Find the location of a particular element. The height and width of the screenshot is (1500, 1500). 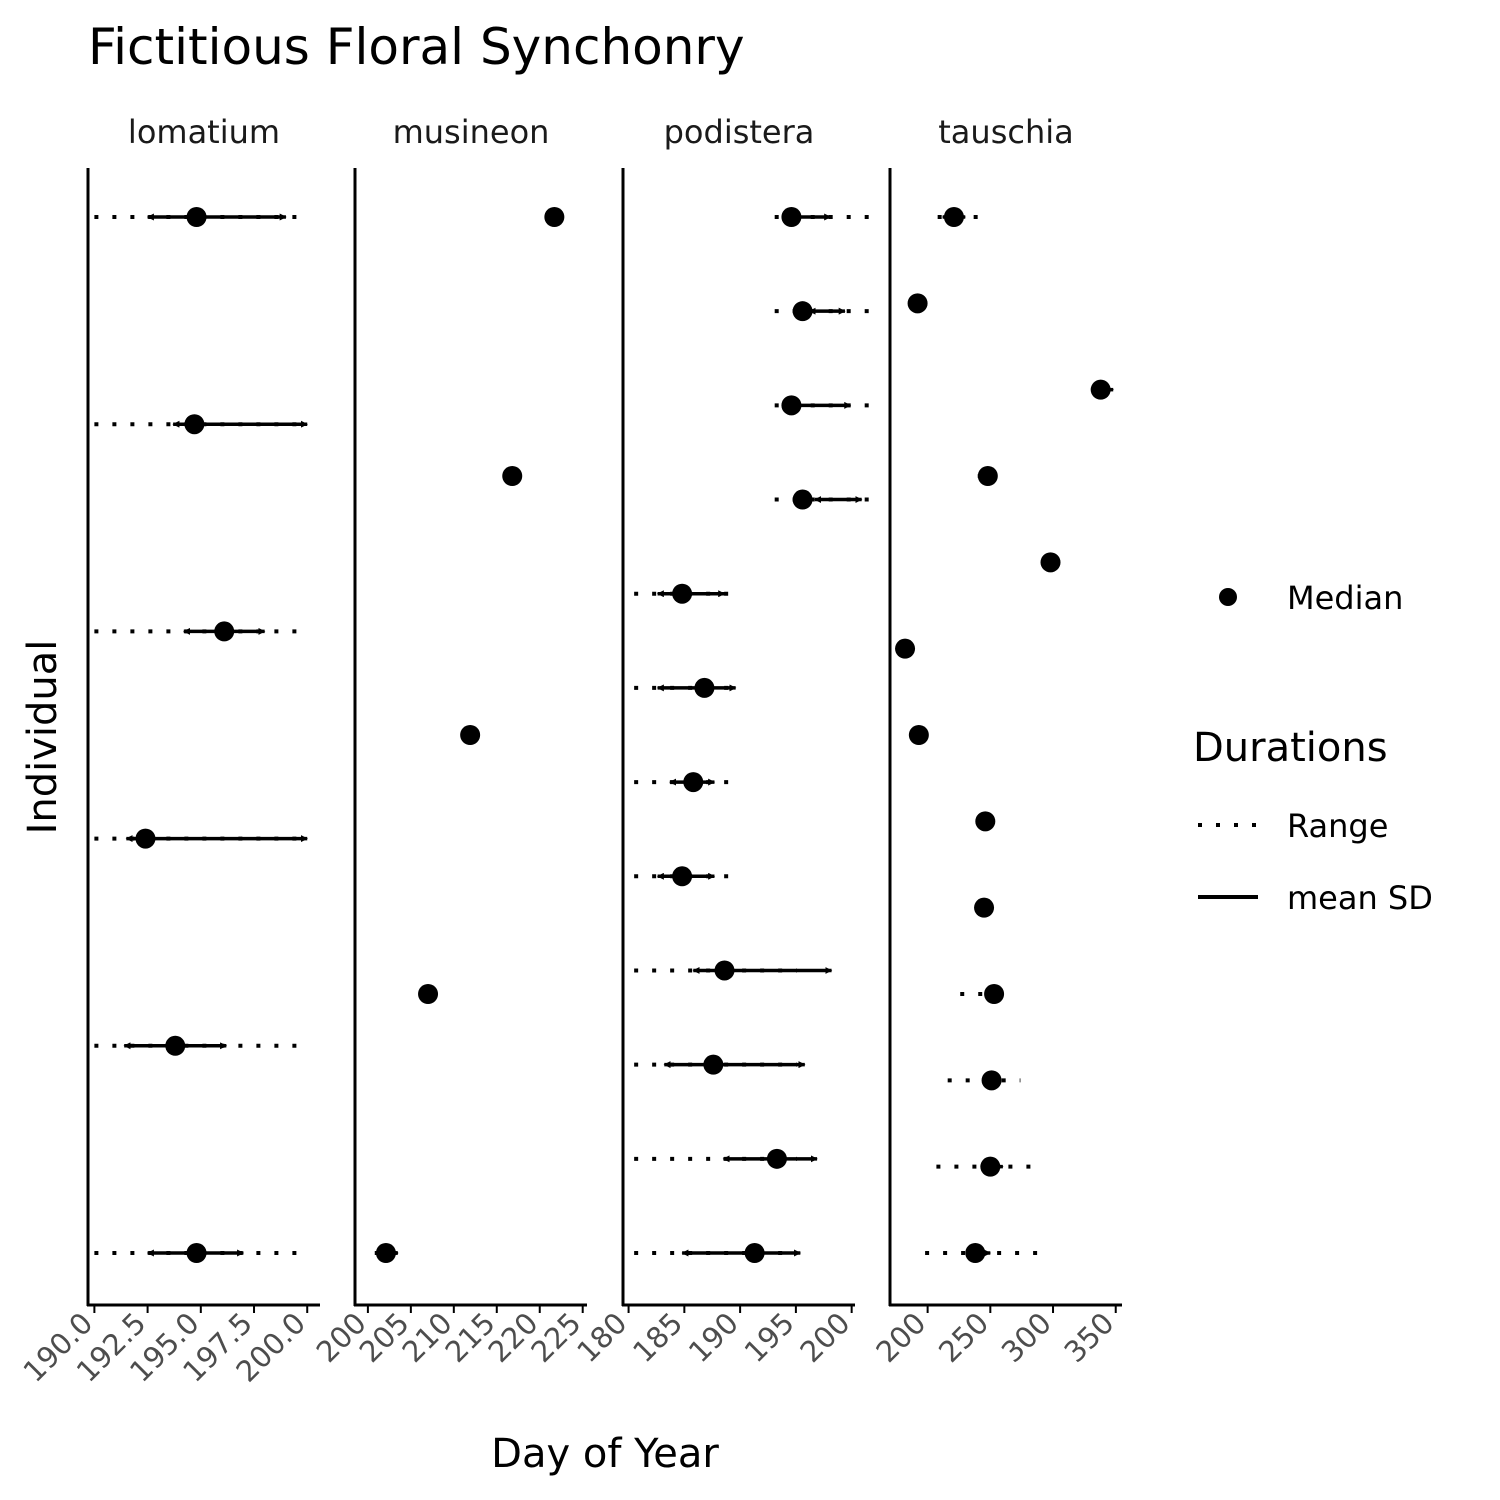

x-tick-label: 350 is located at coordinates (1088, 1337).